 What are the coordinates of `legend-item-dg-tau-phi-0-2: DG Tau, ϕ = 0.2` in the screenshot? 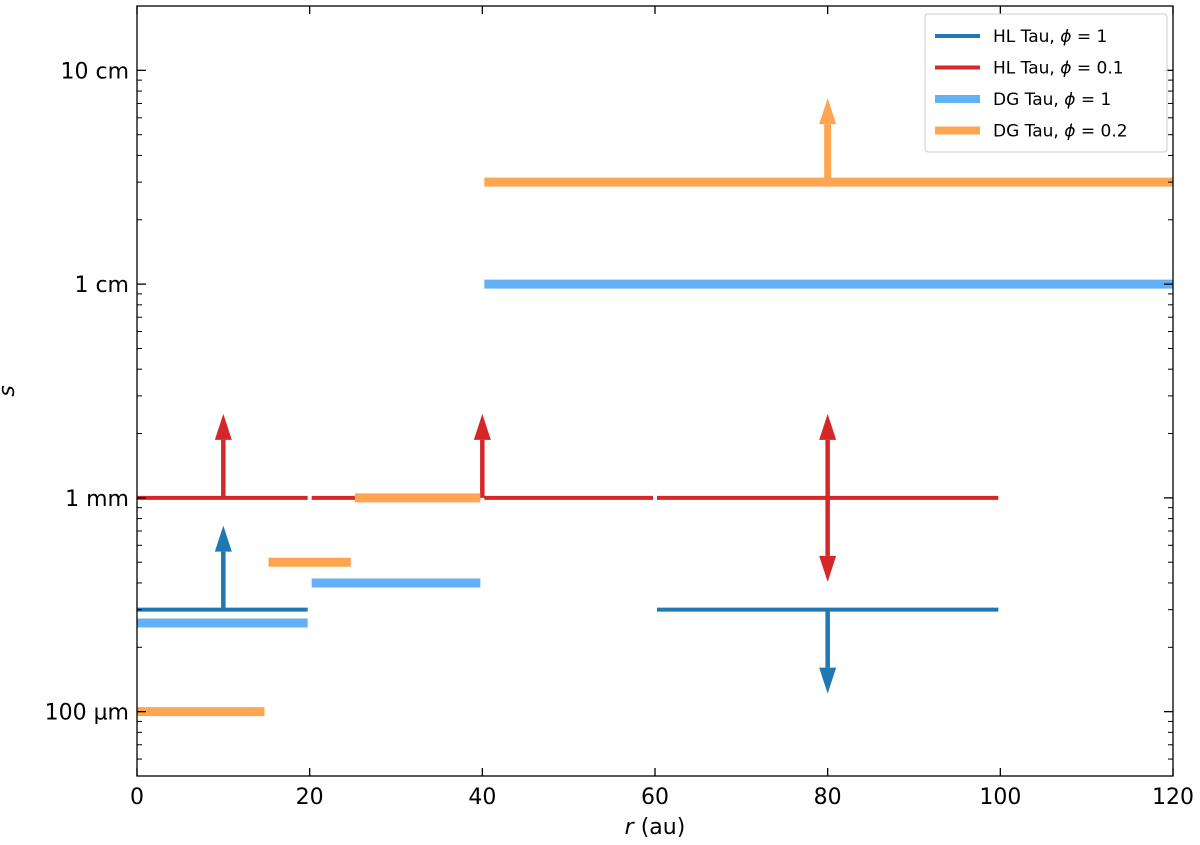 It's located at (1031, 132).